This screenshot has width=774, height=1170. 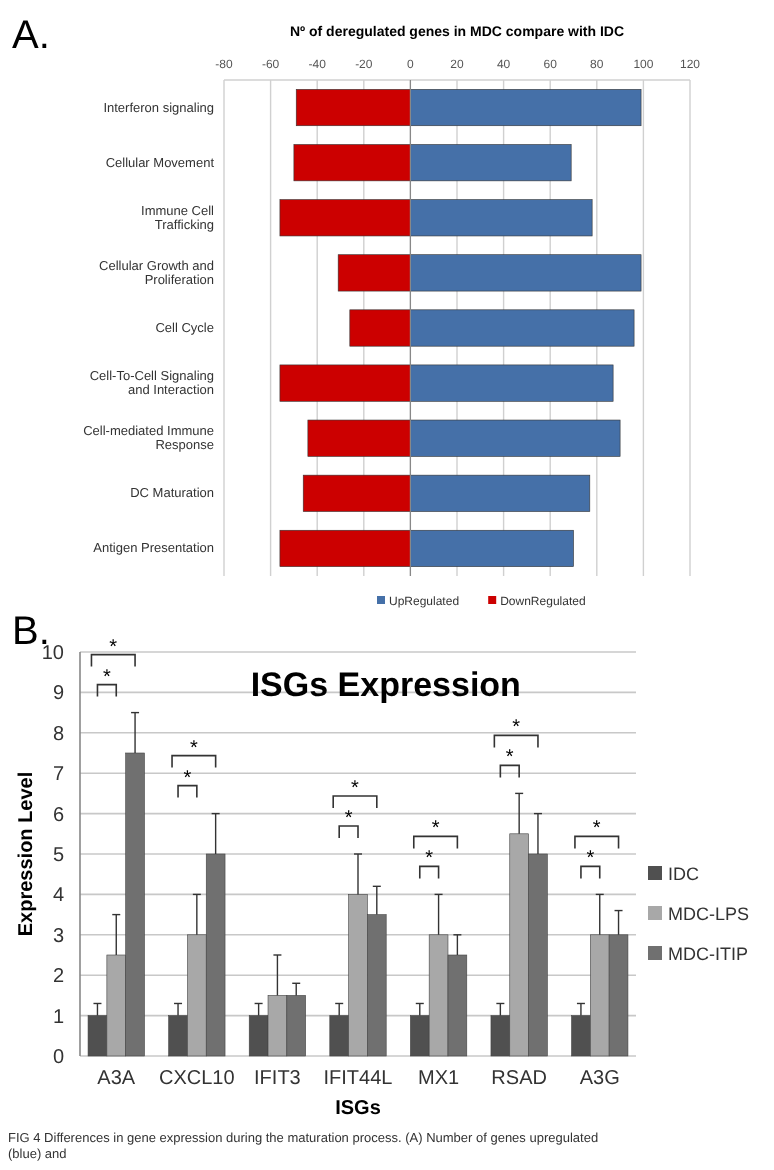 What do you see at coordinates (358, 1079) in the screenshot?
I see `x-tick-label: IFIT44L` at bounding box center [358, 1079].